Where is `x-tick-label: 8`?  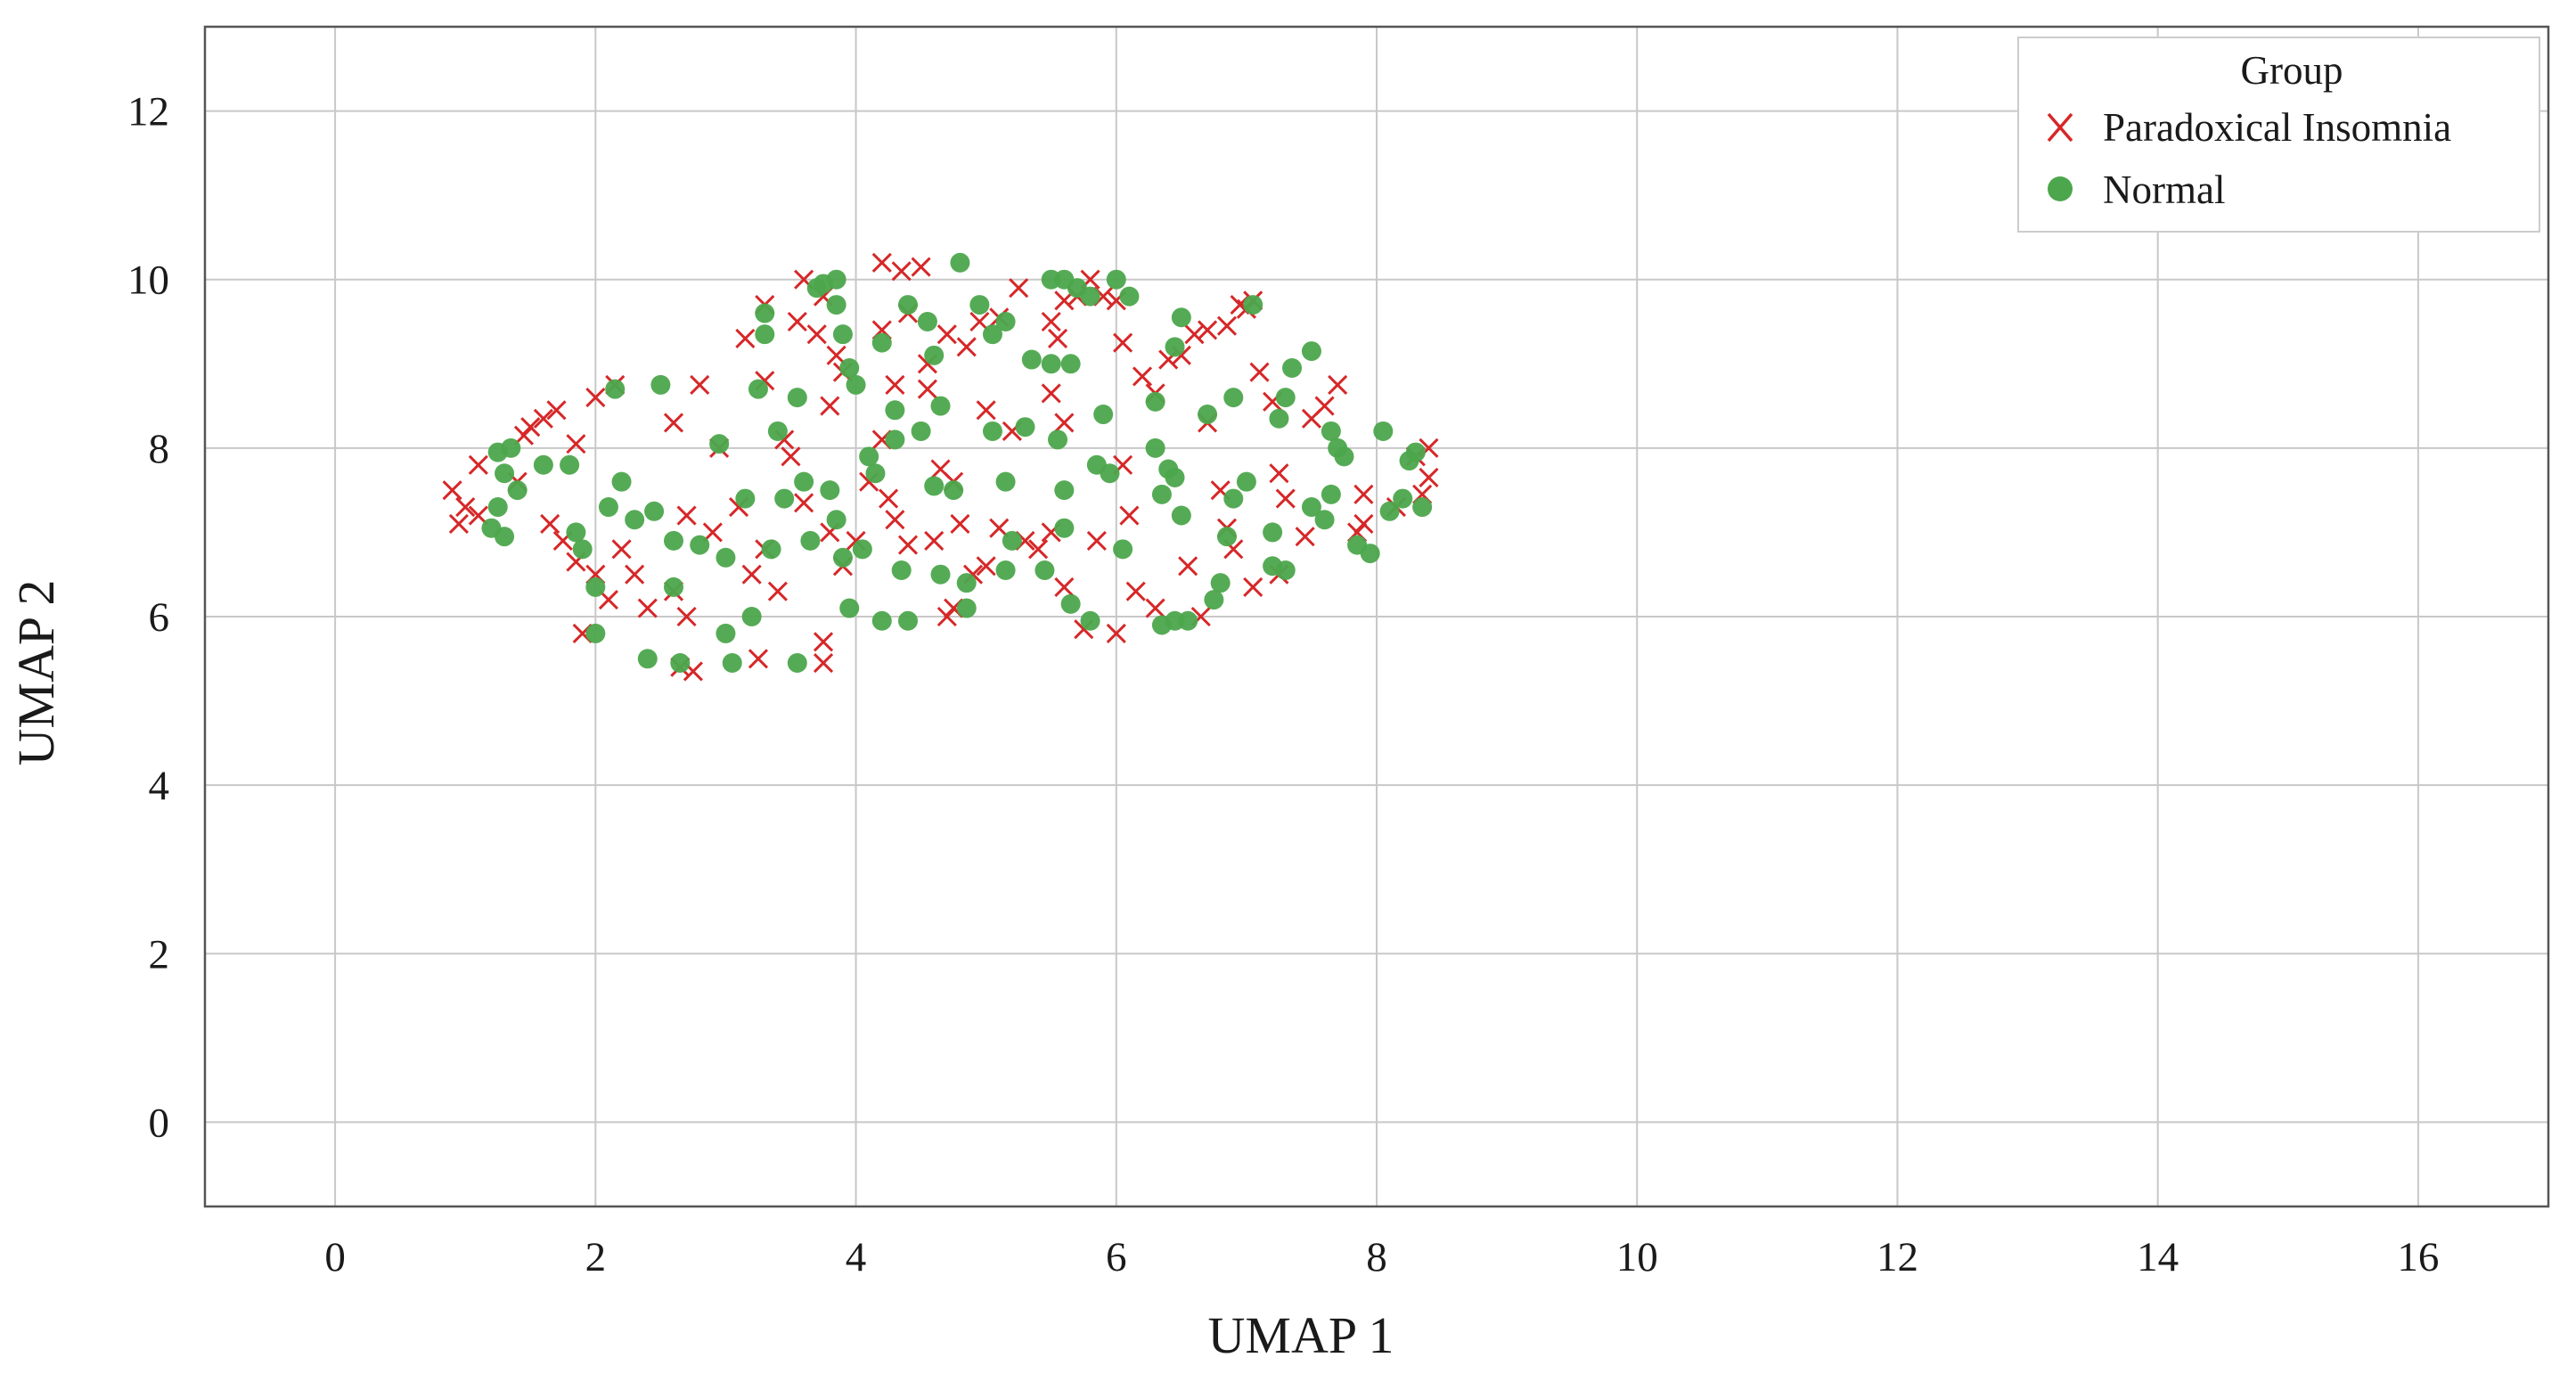
x-tick-label: 8 is located at coordinates (1376, 1257).